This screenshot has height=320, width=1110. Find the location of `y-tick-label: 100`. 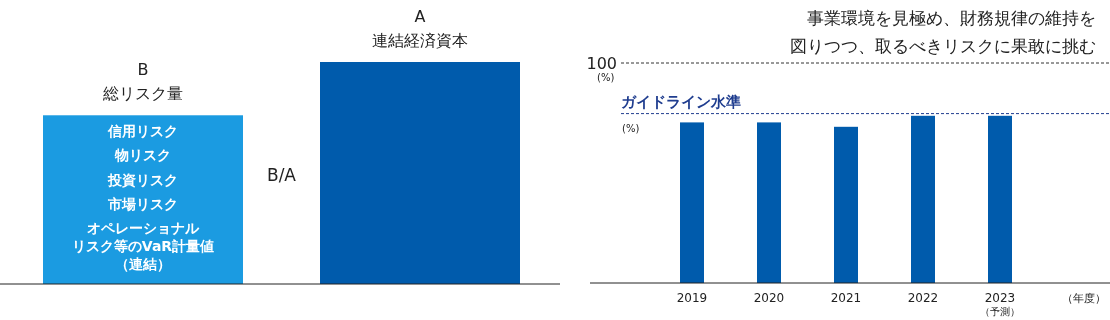

y-tick-label: 100 is located at coordinates (601, 63).